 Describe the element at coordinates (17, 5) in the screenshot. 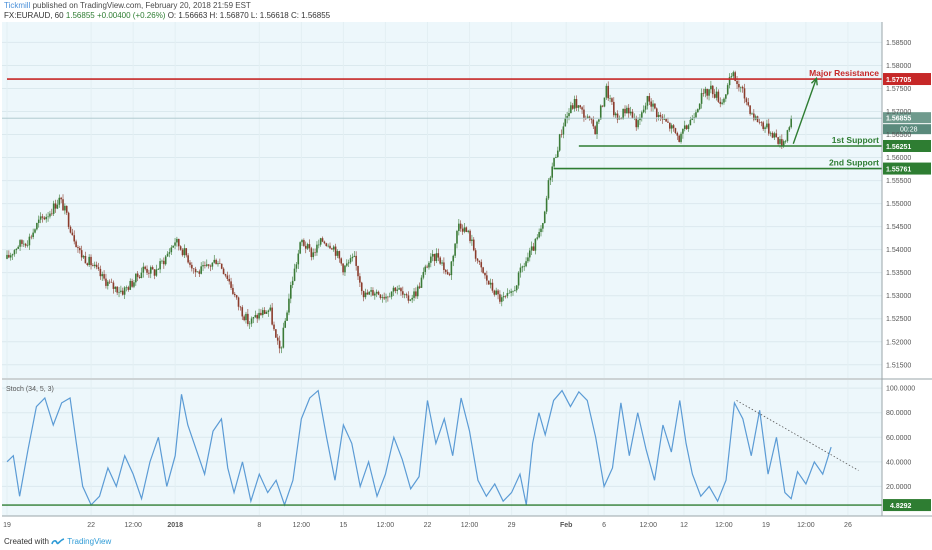

I see `author-link: Tickmill` at that location.